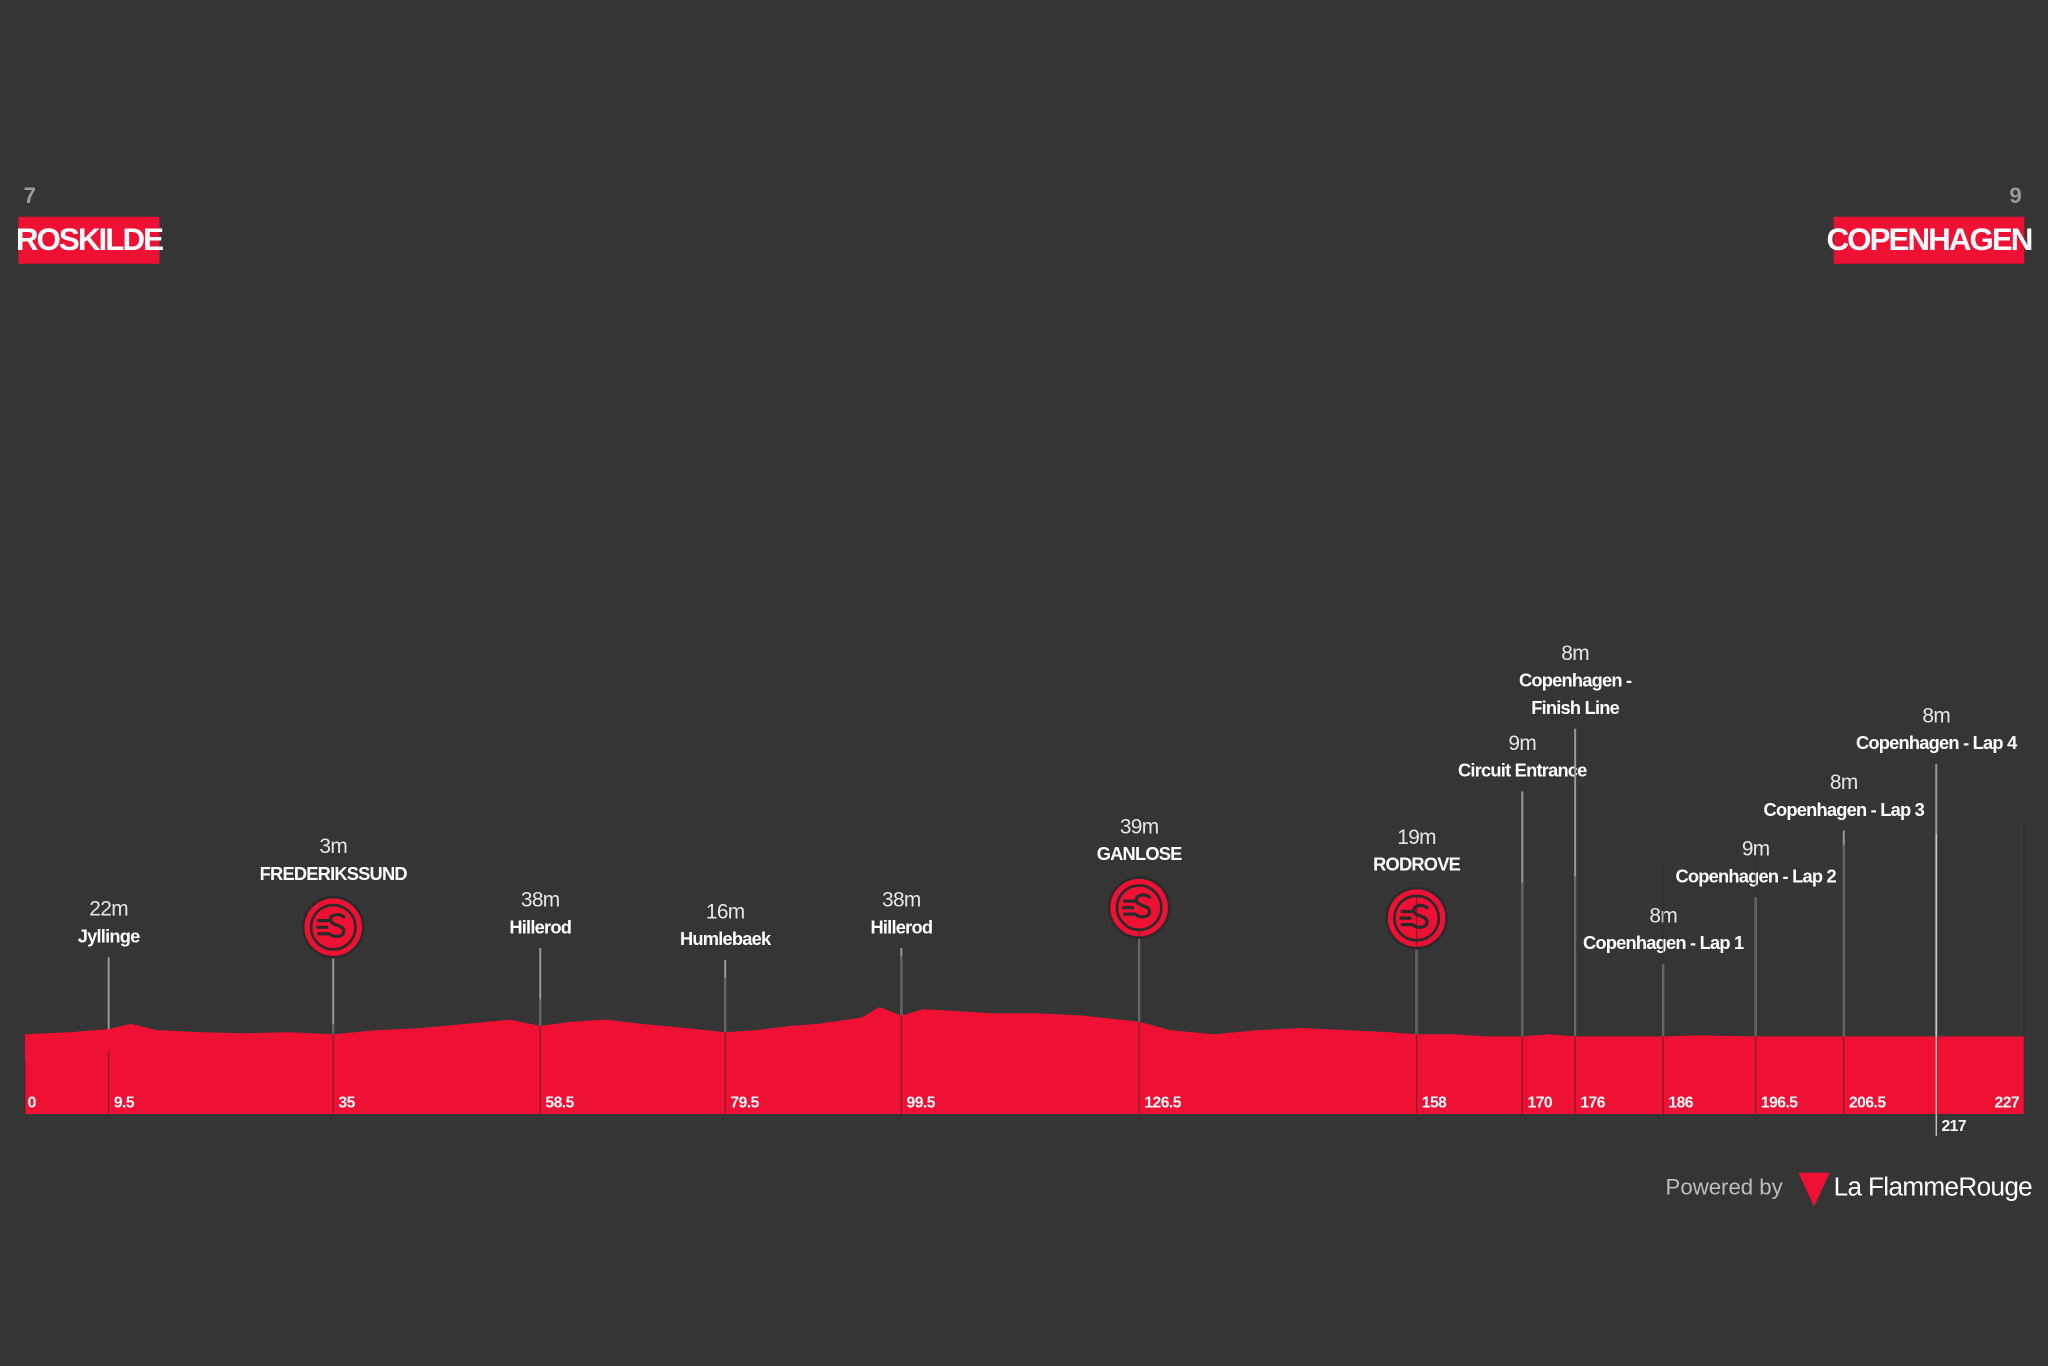 The image size is (2048, 1366). Describe the element at coordinates (1680, 1103) in the screenshot. I see `x-tick-label: 186` at that location.